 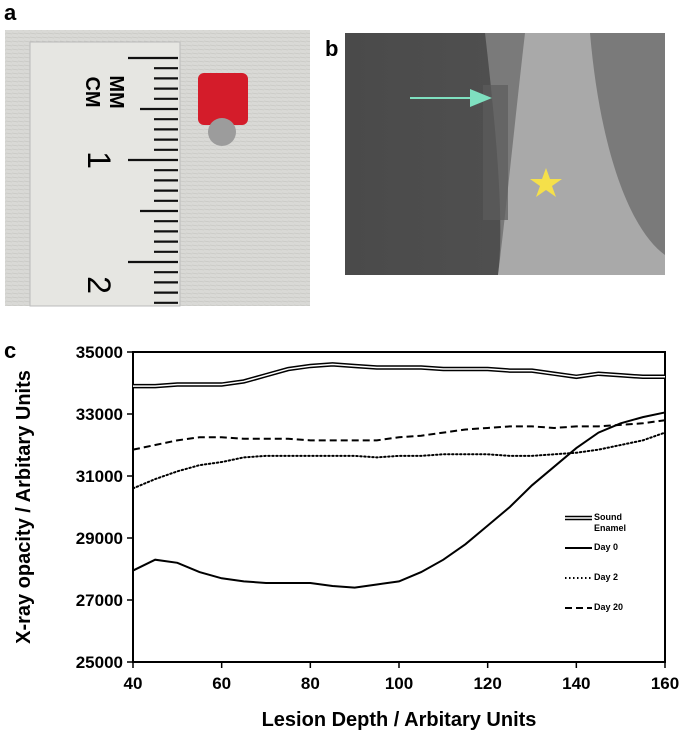 I want to click on y-tick-label: 31000, so click(x=99, y=476).